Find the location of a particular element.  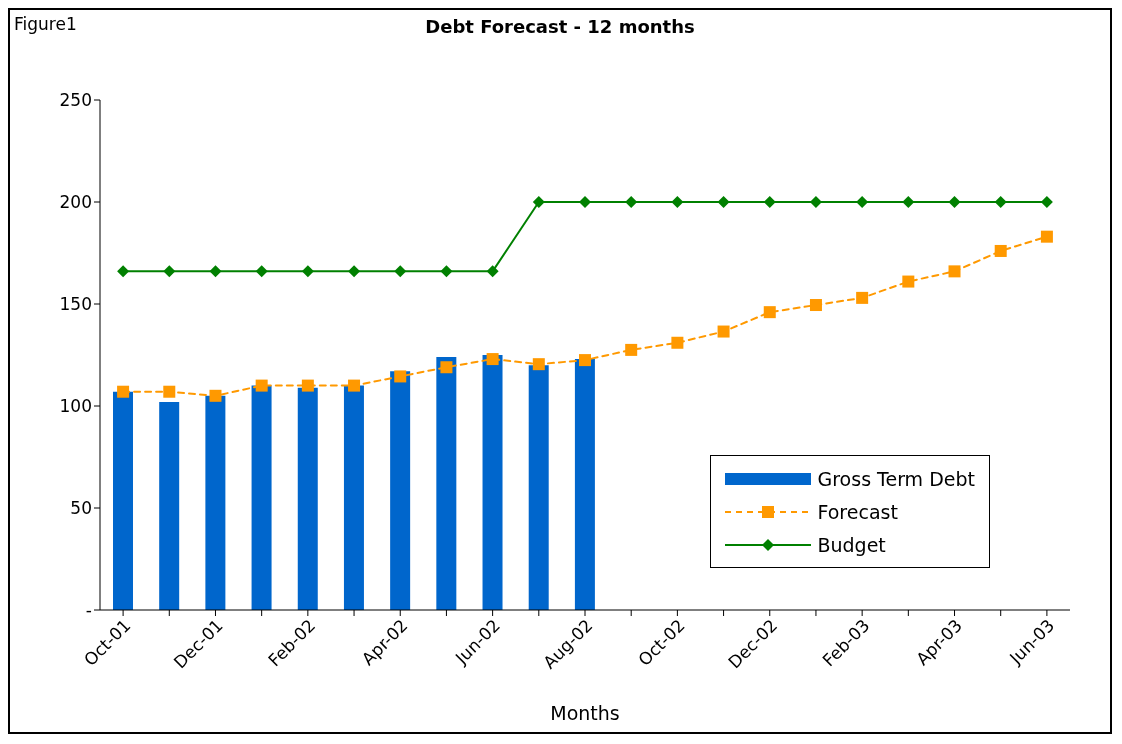

y-tick-label: 250 is located at coordinates (75, 100).